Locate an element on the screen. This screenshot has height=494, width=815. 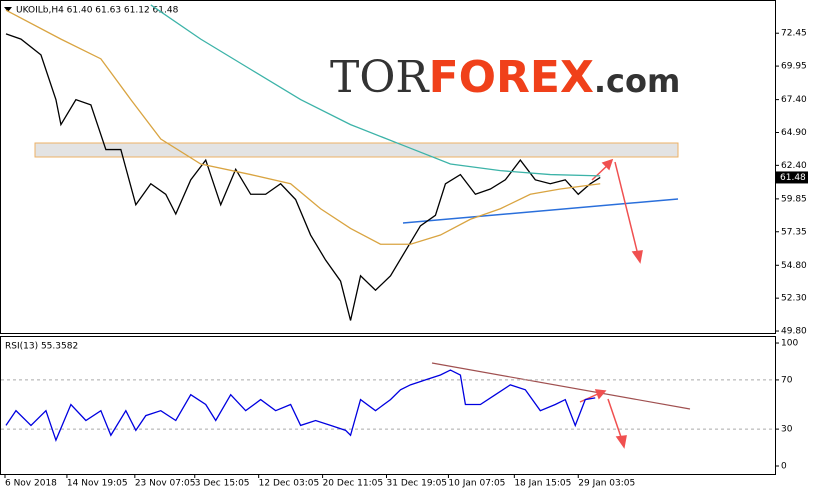
series-line is located at coordinates (300, 406).